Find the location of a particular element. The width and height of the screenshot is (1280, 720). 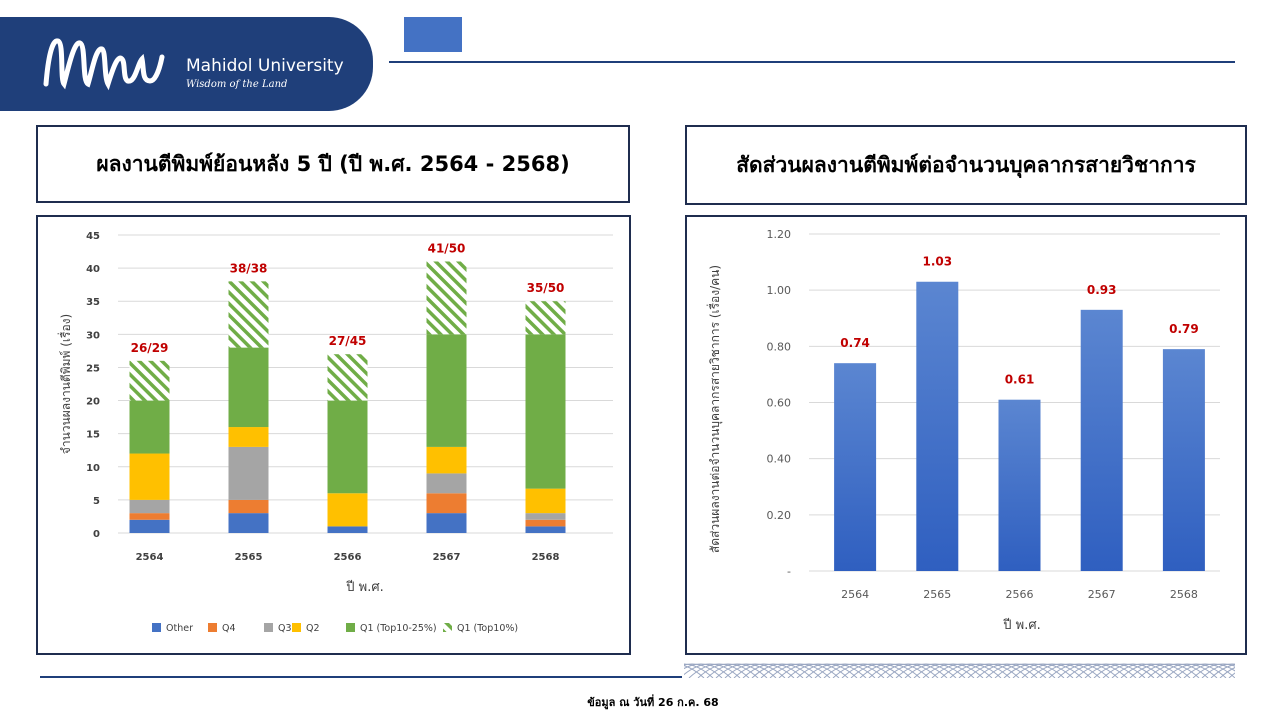

y-tick-label: 0.20 is located at coordinates (779, 515).